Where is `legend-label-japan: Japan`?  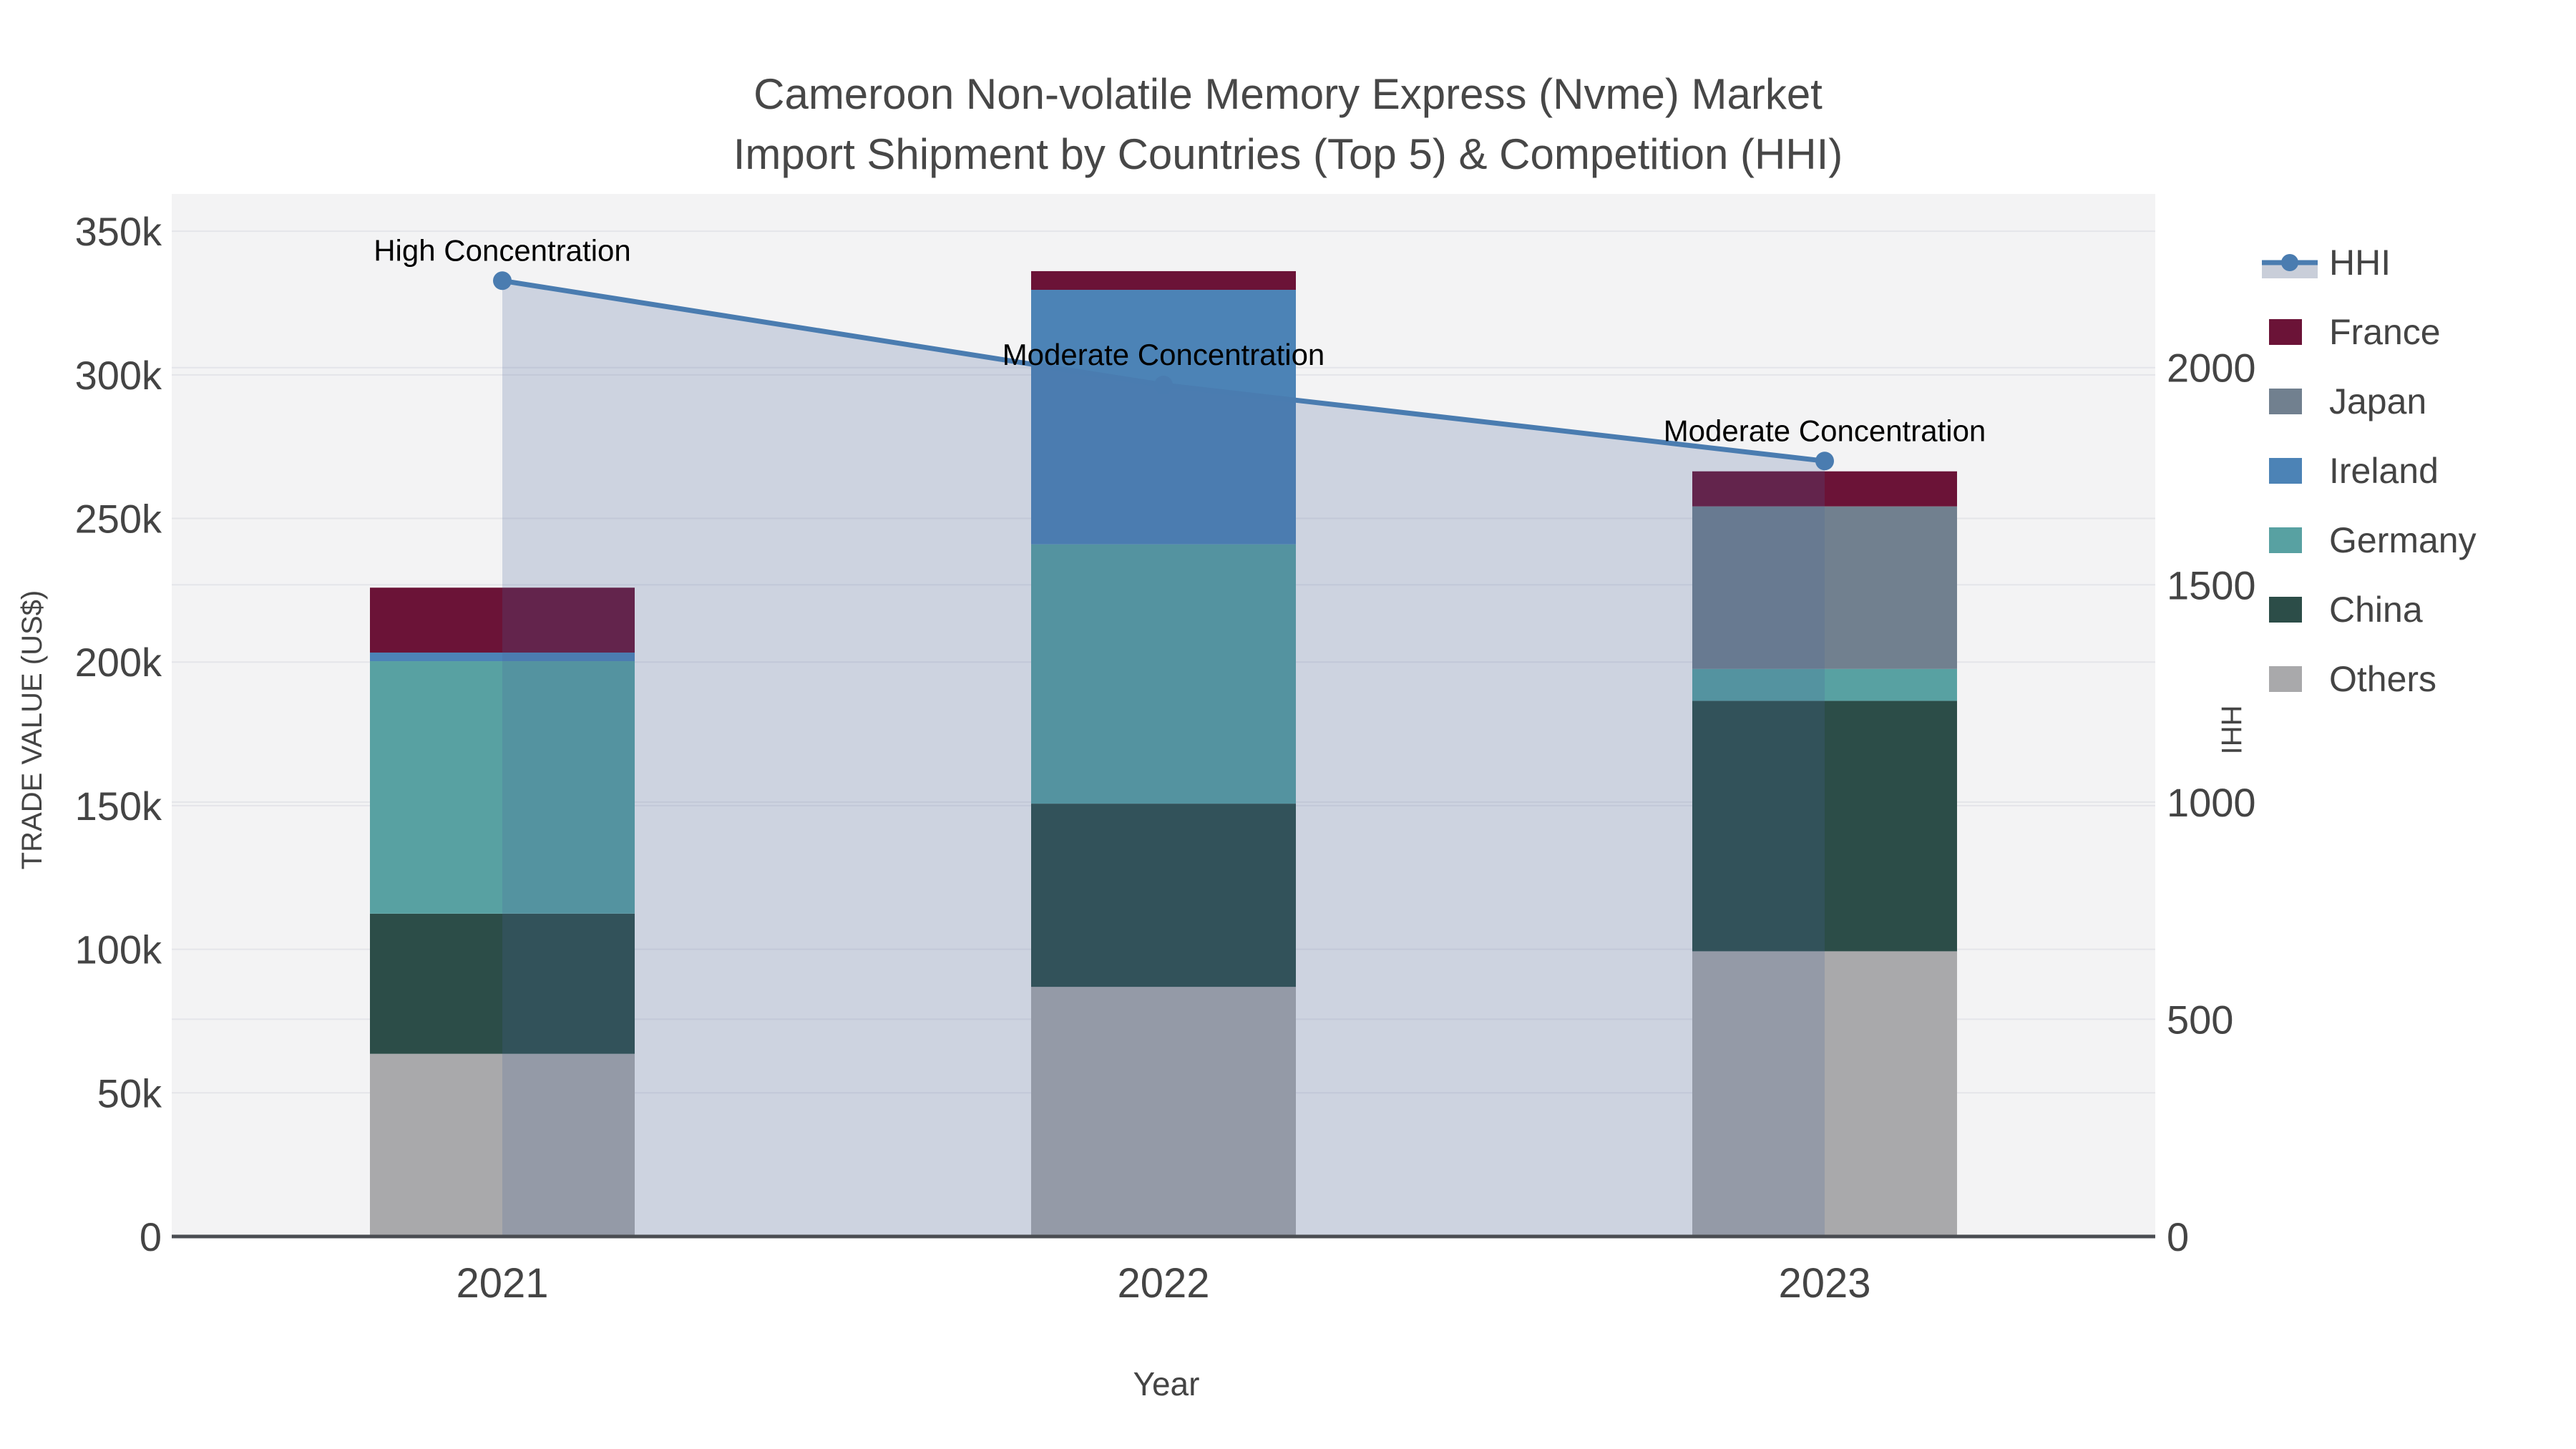
legend-label-japan: Japan is located at coordinates (2377, 401).